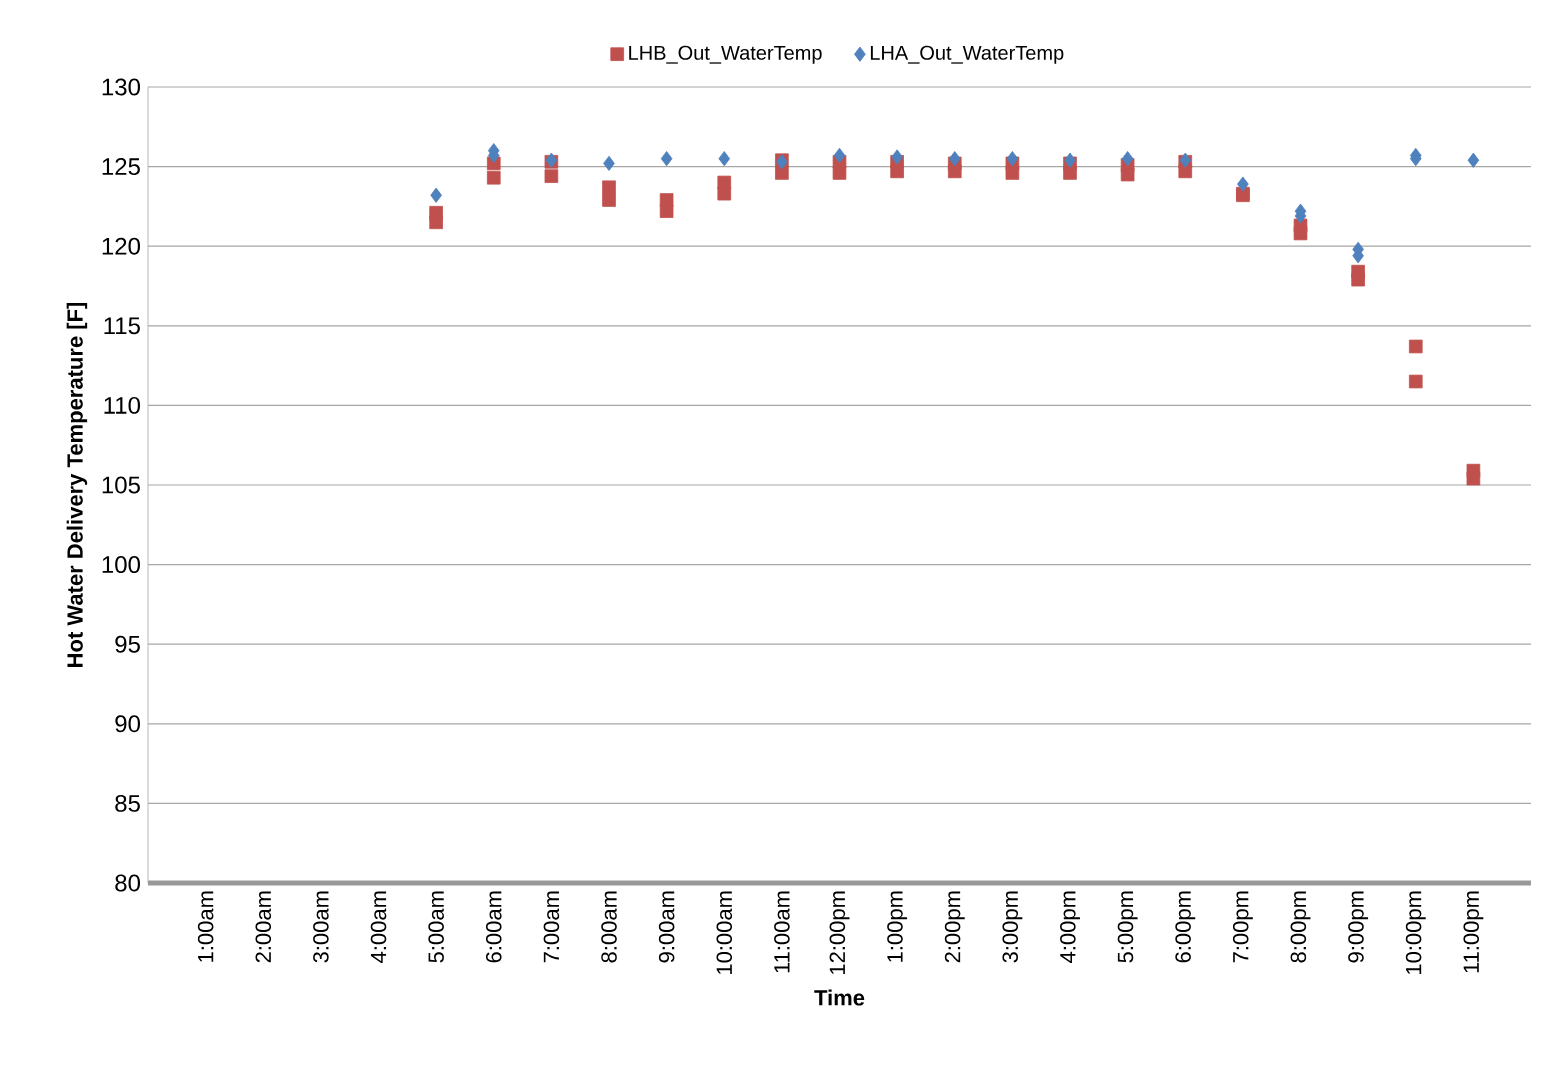 The width and height of the screenshot is (1542, 1068). Describe the element at coordinates (121, 246) in the screenshot. I see `y-tick-label: 120` at that location.